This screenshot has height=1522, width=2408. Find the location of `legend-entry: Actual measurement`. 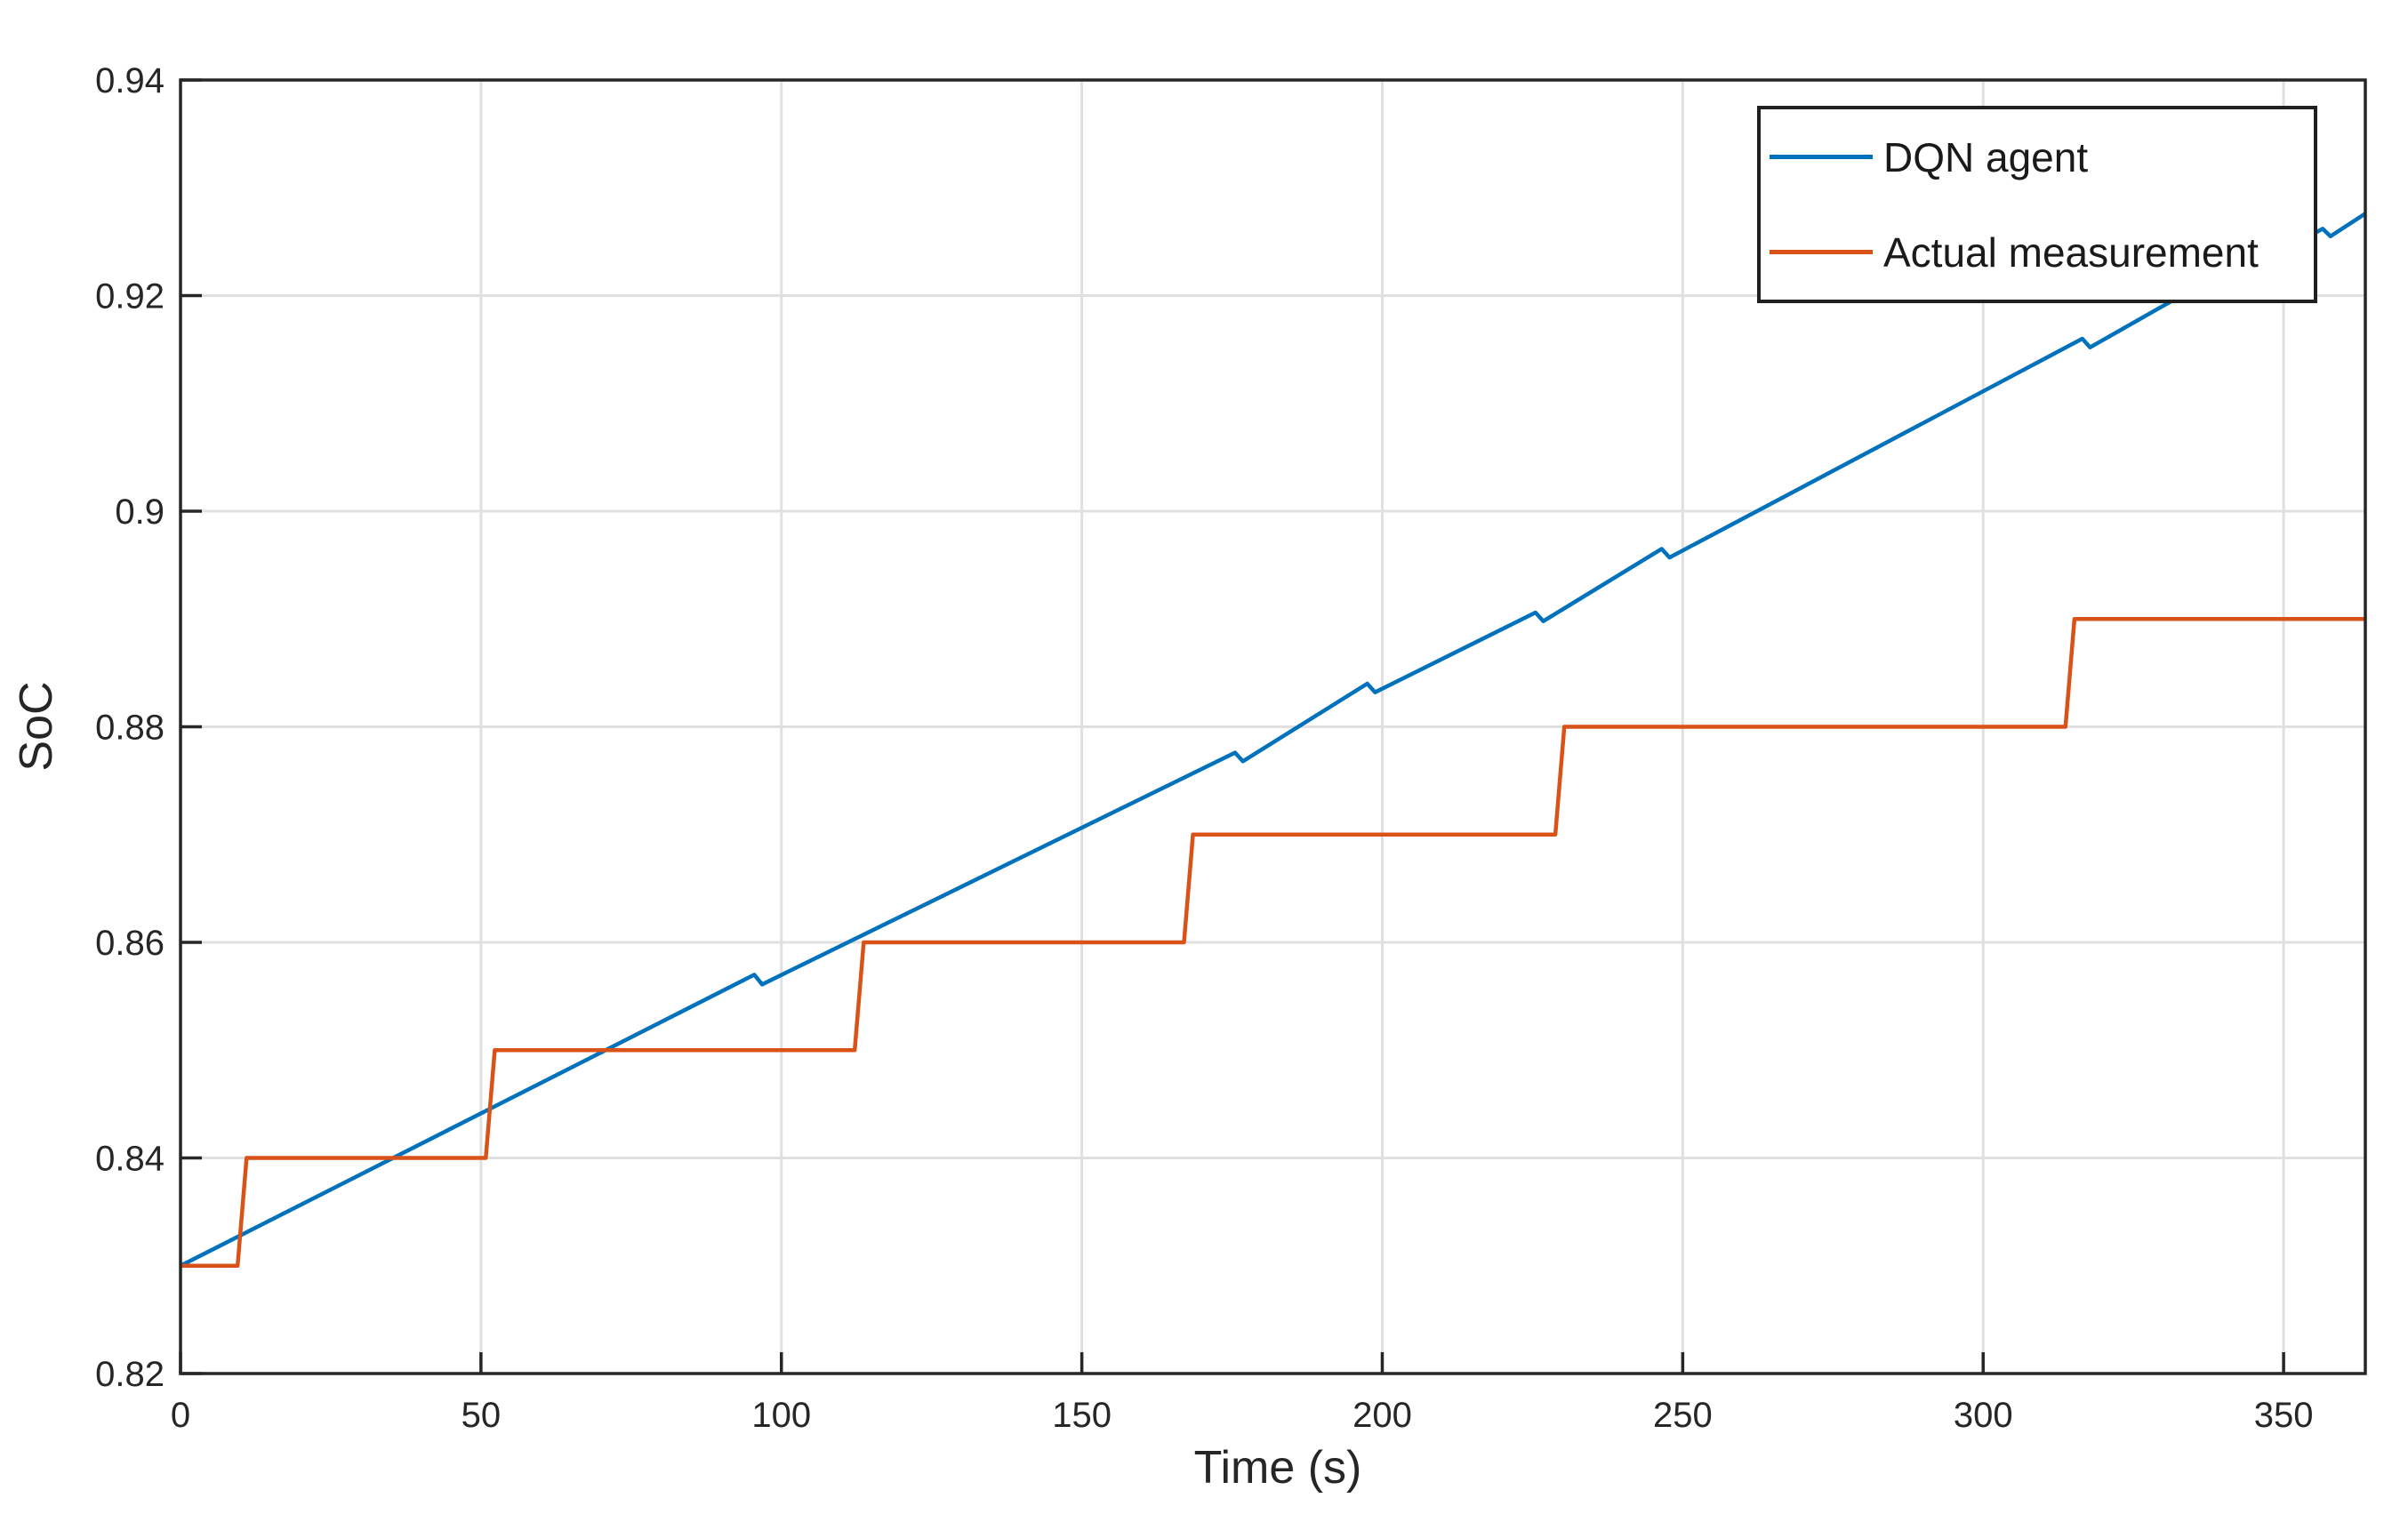

legend-entry: Actual measurement is located at coordinates (2038, 252).